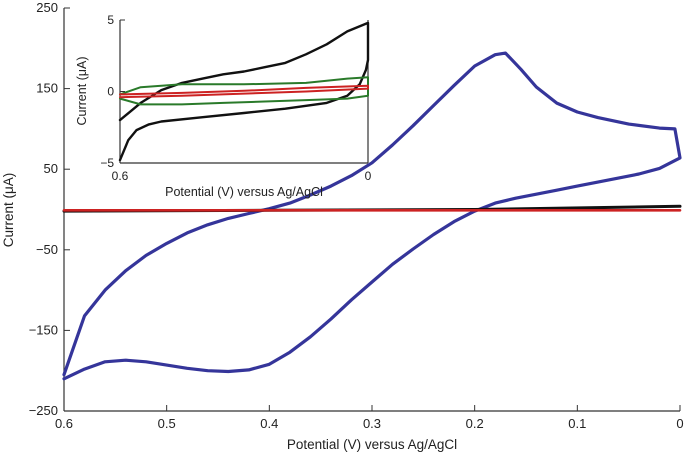 This screenshot has width=685, height=456. Describe the element at coordinates (244, 192) in the screenshot. I see `inset-x-axis-title: Potential (V) versus Ag/AgCl` at that location.